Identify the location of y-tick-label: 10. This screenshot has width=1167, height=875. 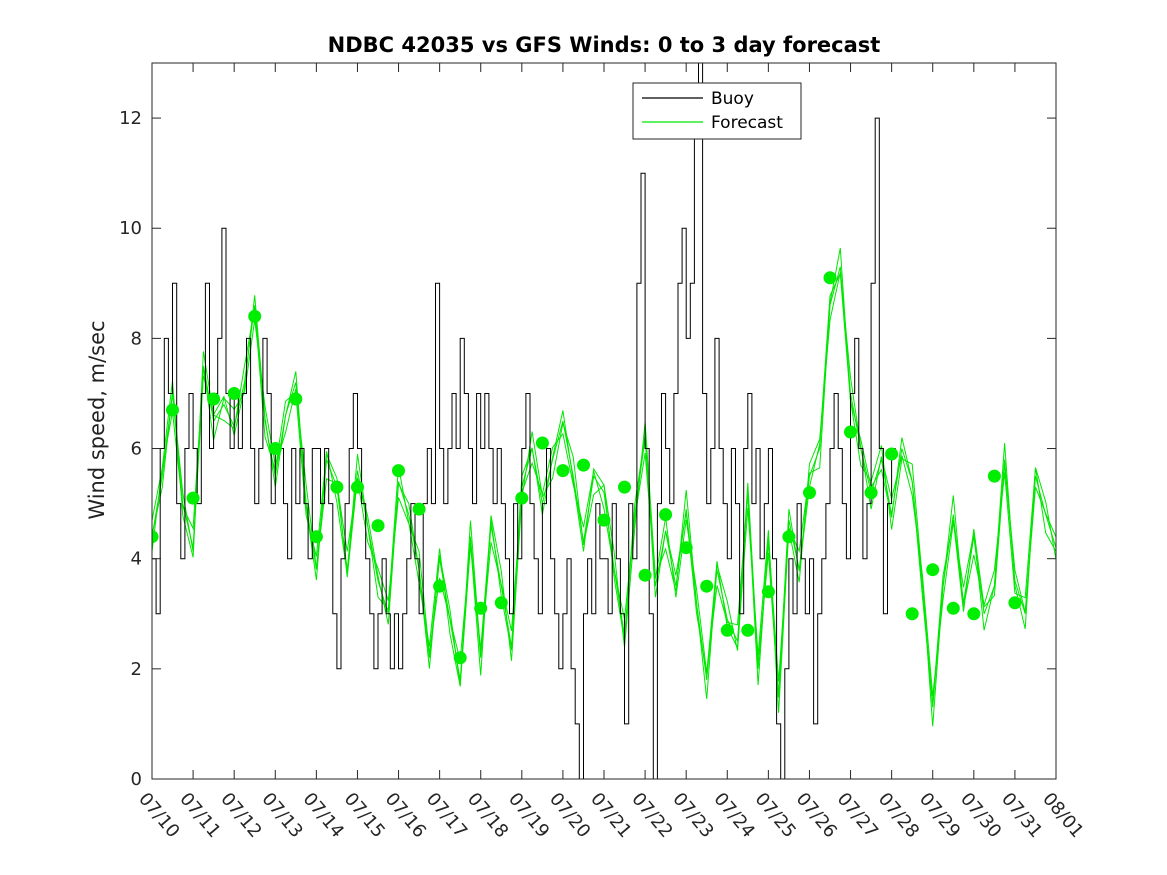
(130, 228).